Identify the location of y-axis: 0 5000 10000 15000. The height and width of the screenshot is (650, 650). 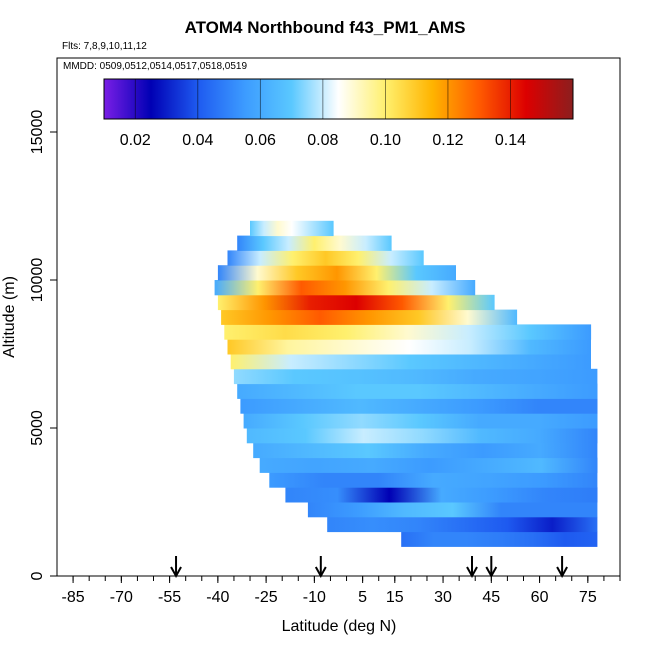
(43, 345).